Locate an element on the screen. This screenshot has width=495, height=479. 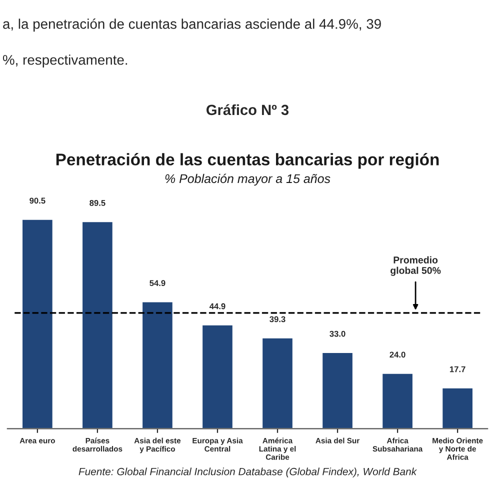
data-label: 39.3 is located at coordinates (278, 319).